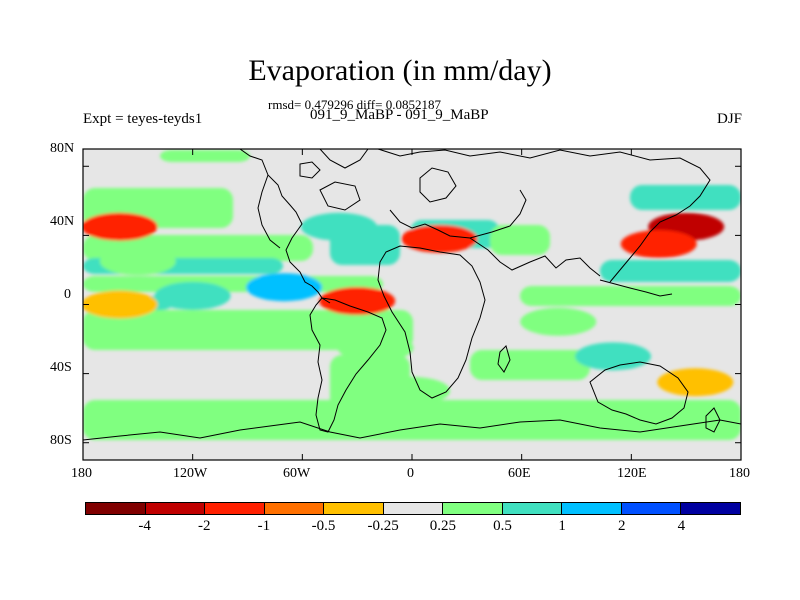  Describe the element at coordinates (357, 301) in the screenshot. I see `region-equatorial-atlantic` at that location.